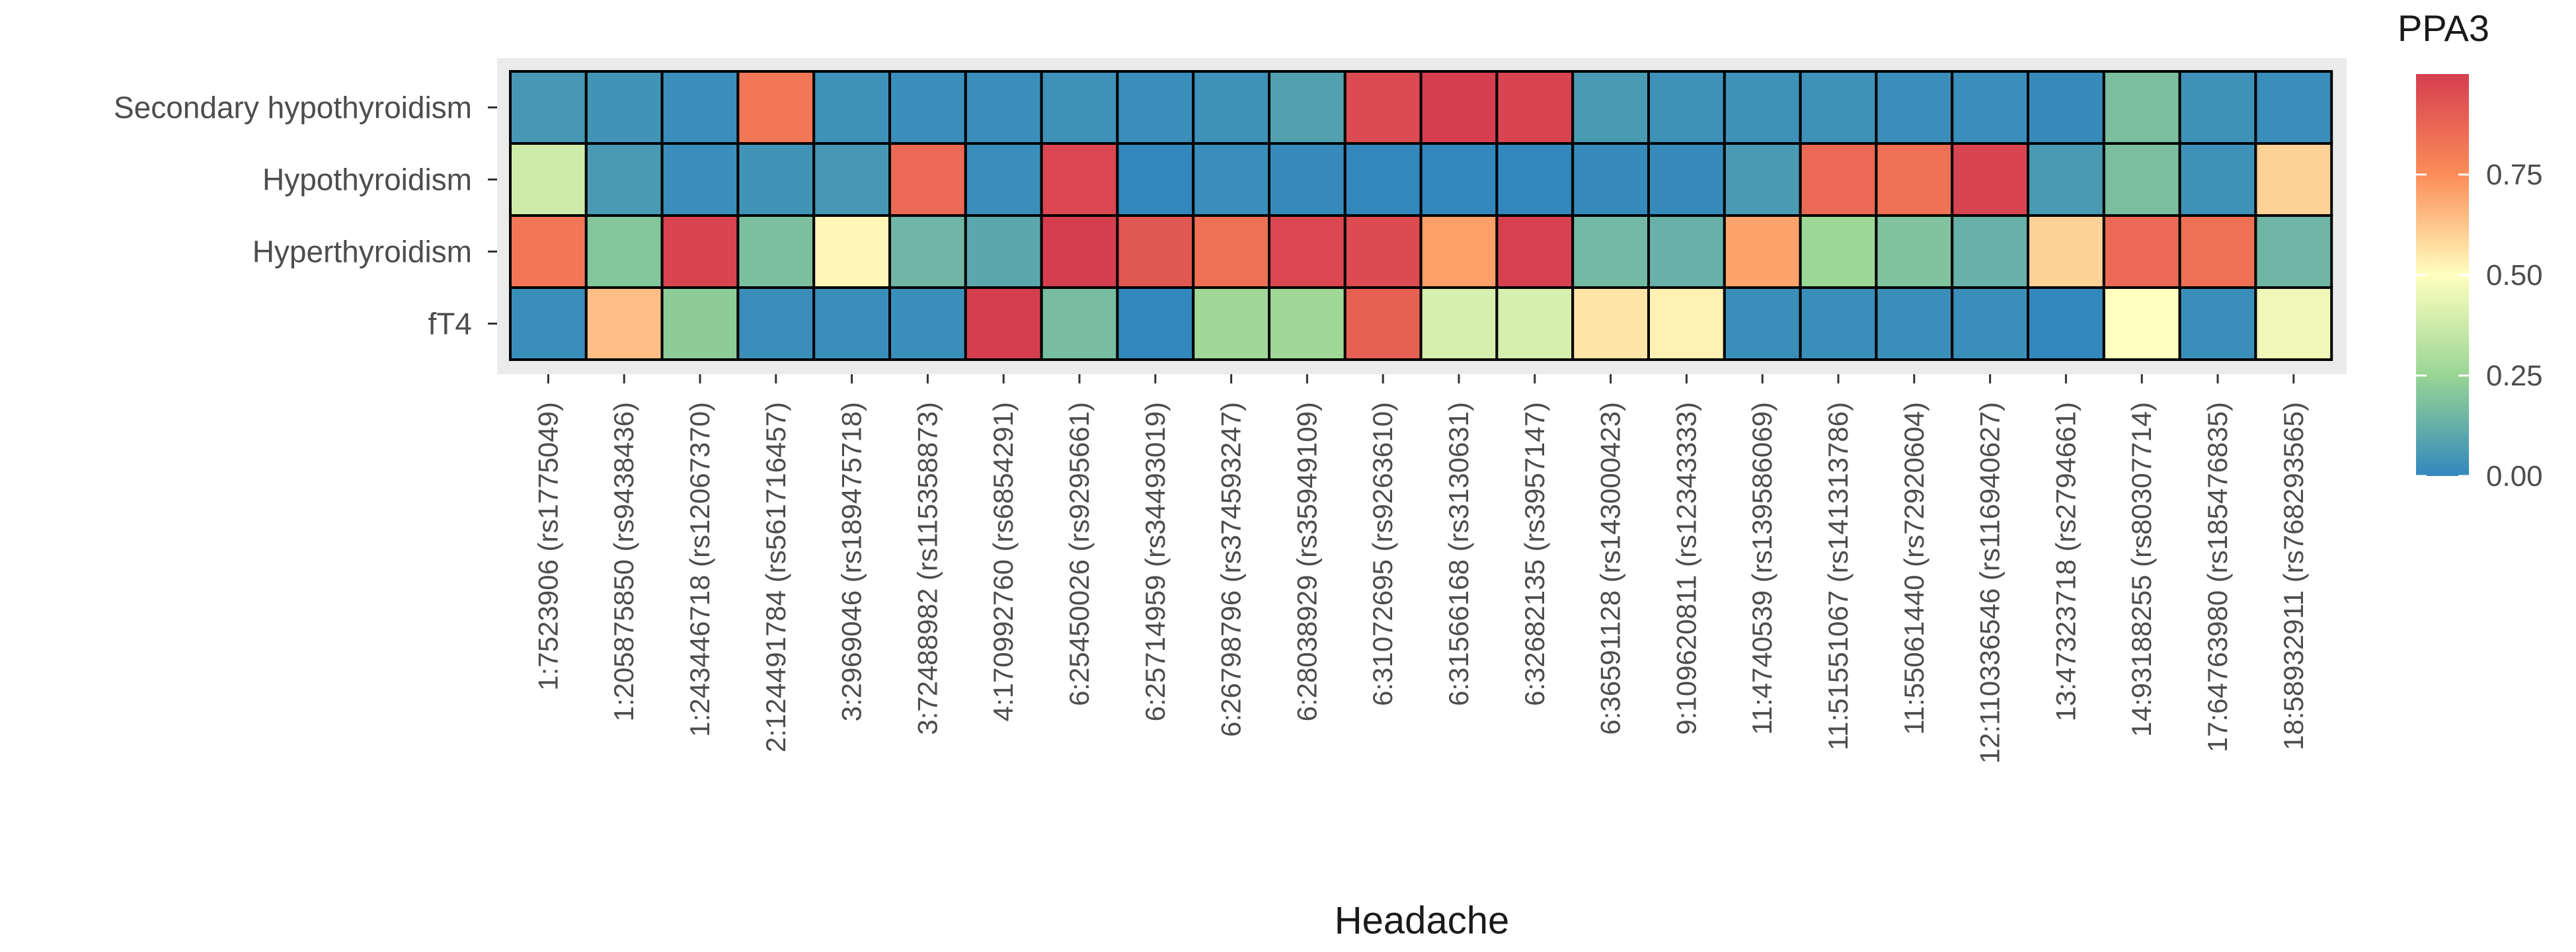  What do you see at coordinates (2443, 28) in the screenshot?
I see `legend-title: PPA3` at bounding box center [2443, 28].